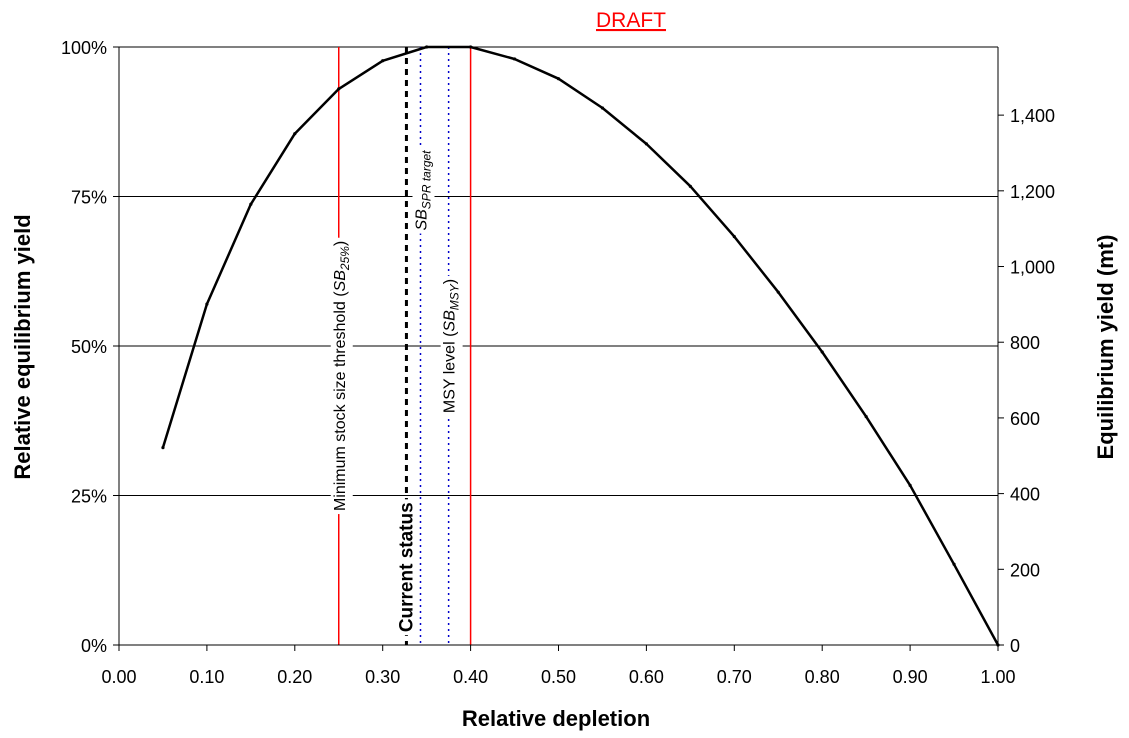  I want to click on y2-tick-label-2: 400, so click(1025, 495).